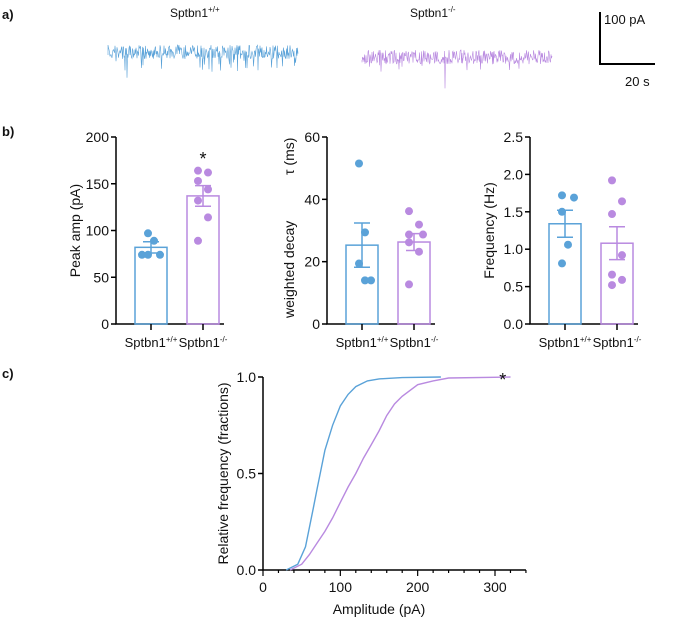 This screenshot has height=620, width=675. Describe the element at coordinates (289, 270) in the screenshot. I see `y-axis-label: weighted decay` at that location.